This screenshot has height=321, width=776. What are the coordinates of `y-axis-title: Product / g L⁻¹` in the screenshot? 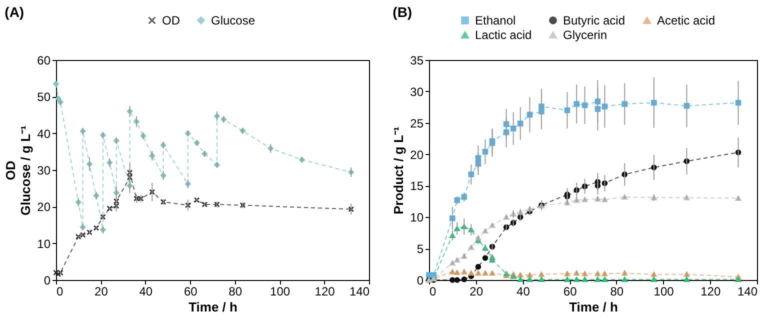 It's located at (398, 170).